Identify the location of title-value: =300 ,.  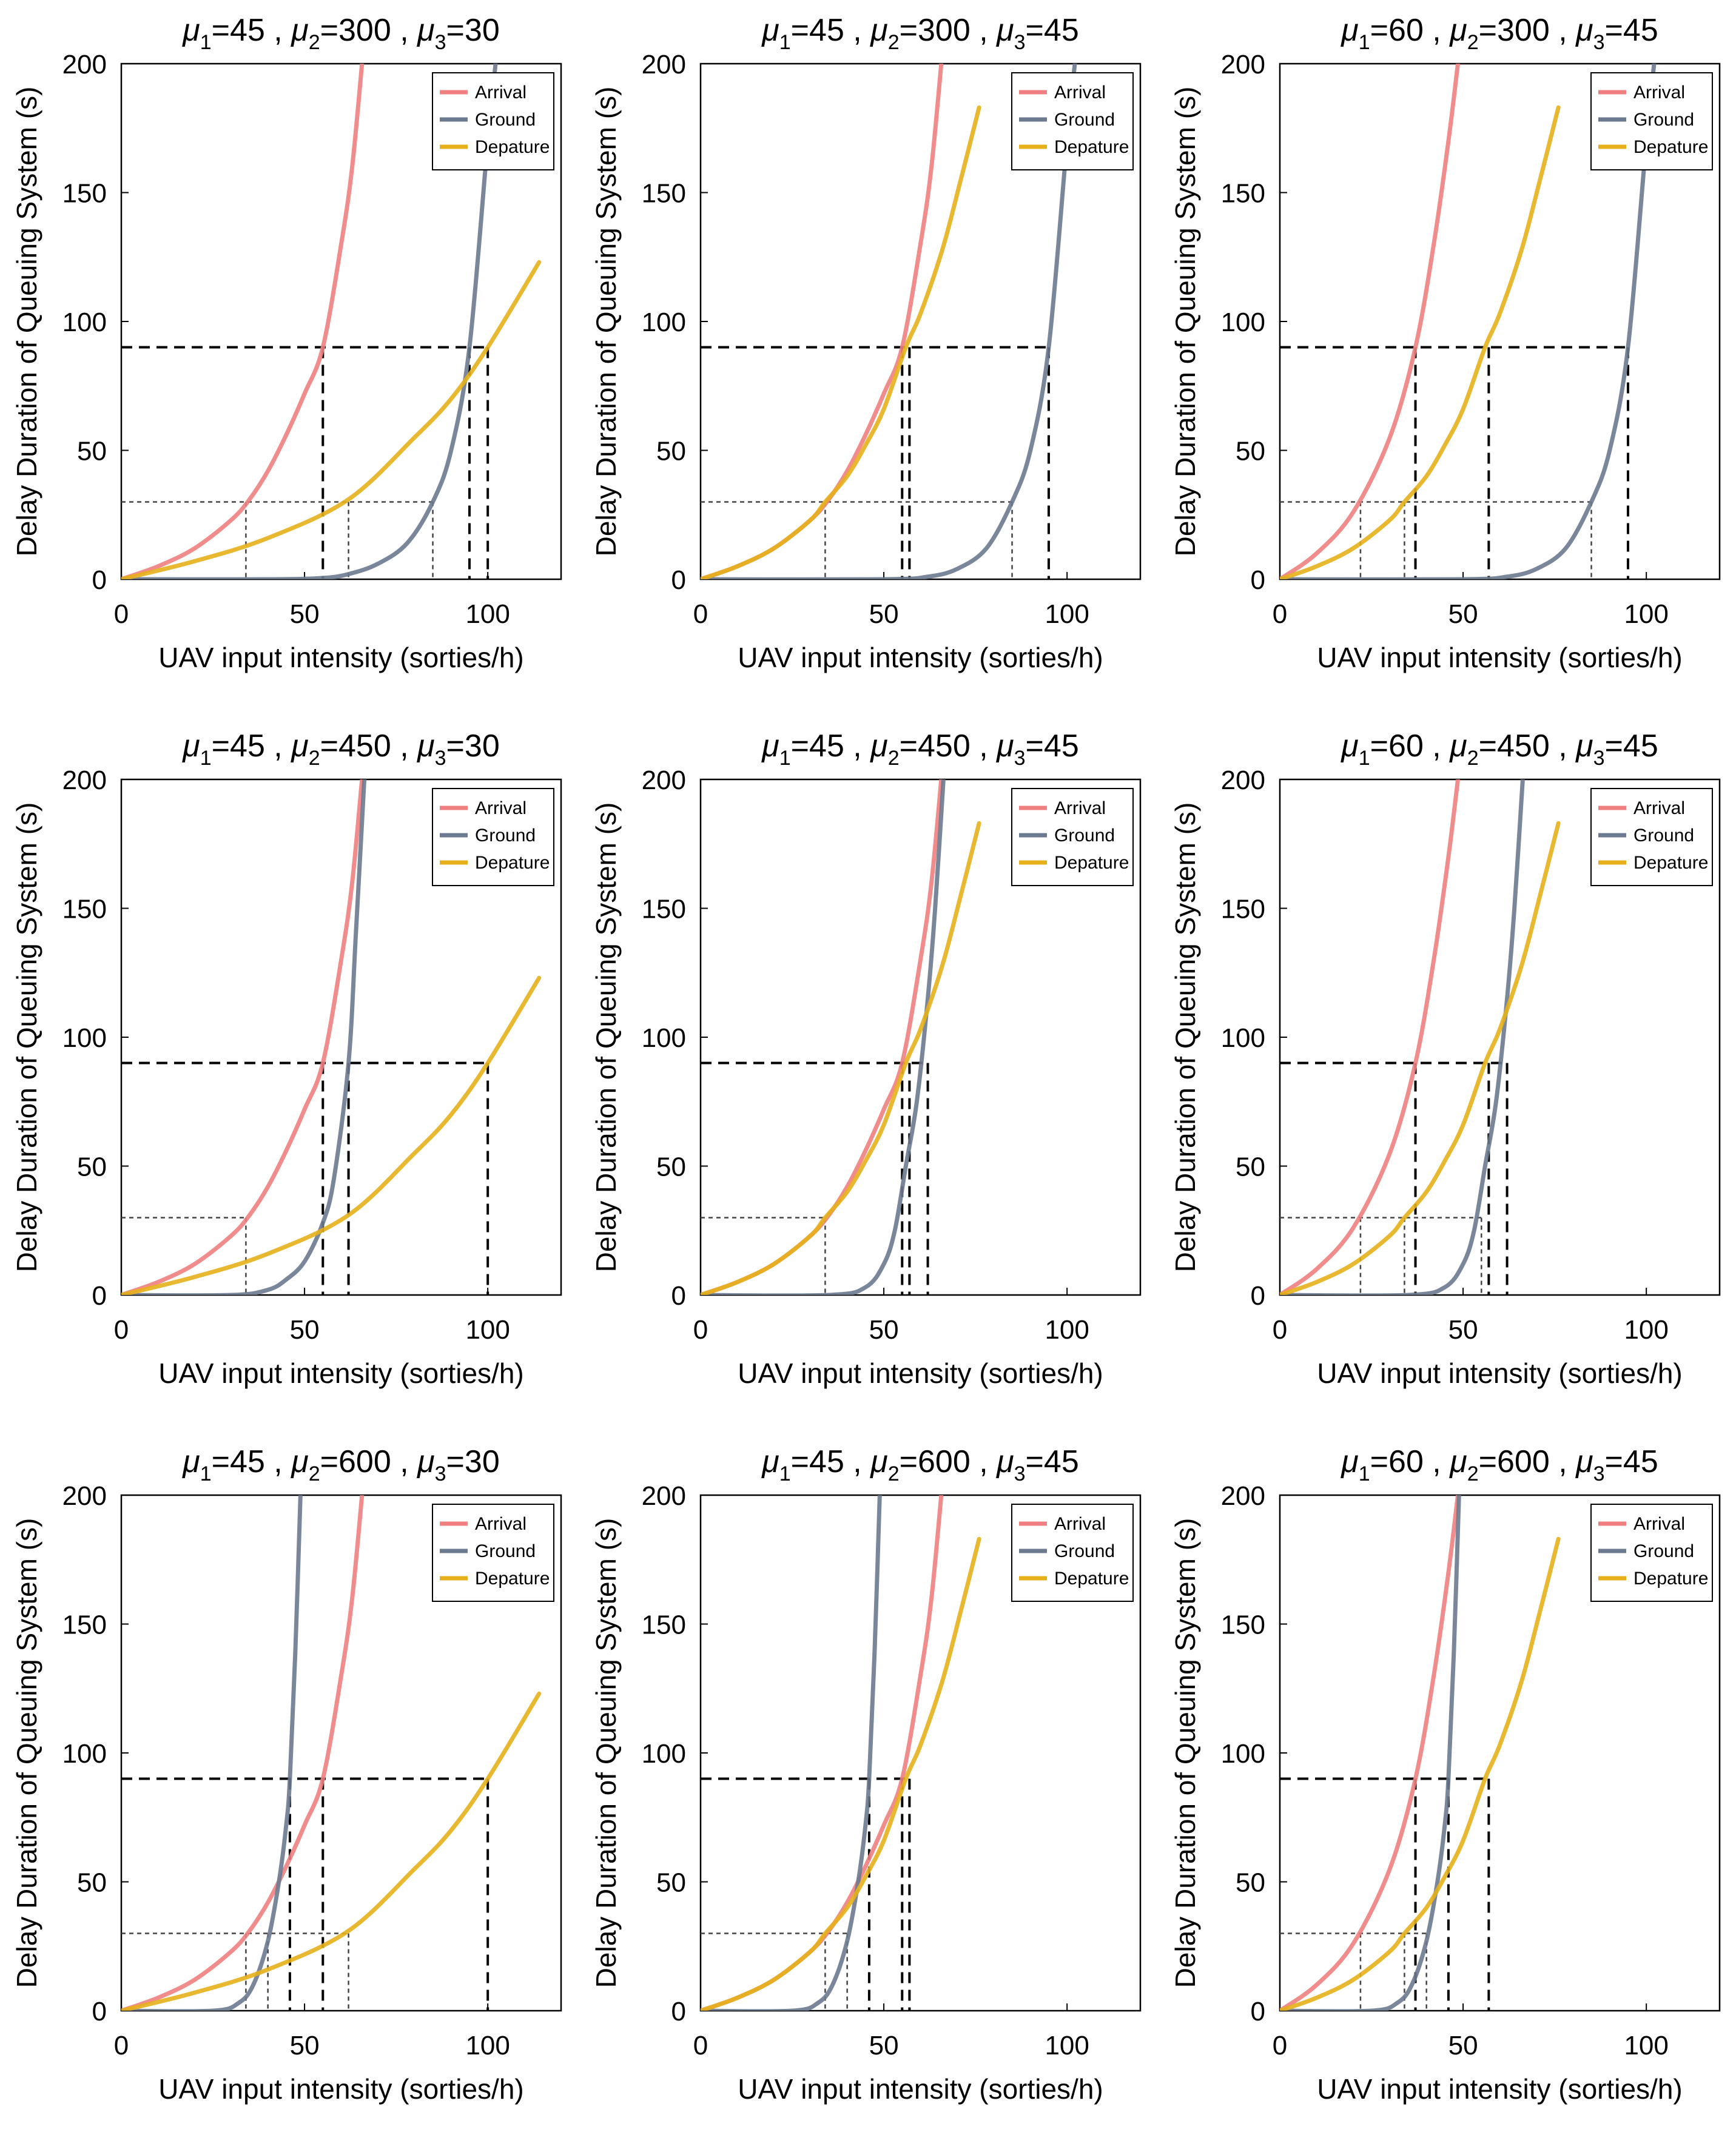
(948, 31).